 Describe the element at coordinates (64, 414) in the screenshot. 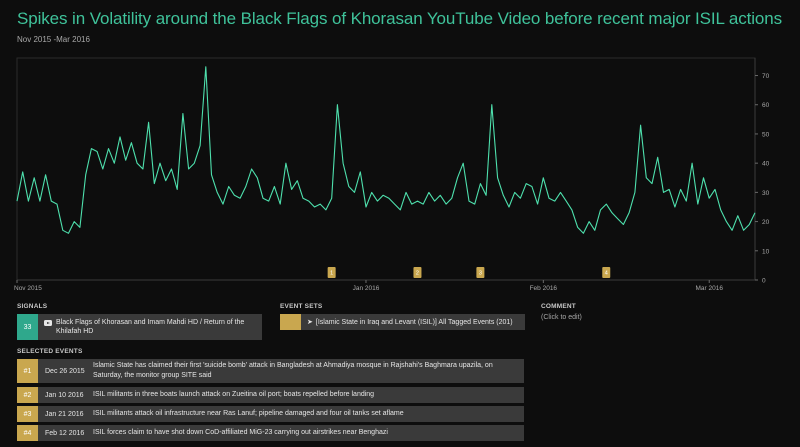

I see `event-date: Jan 21 2016` at that location.